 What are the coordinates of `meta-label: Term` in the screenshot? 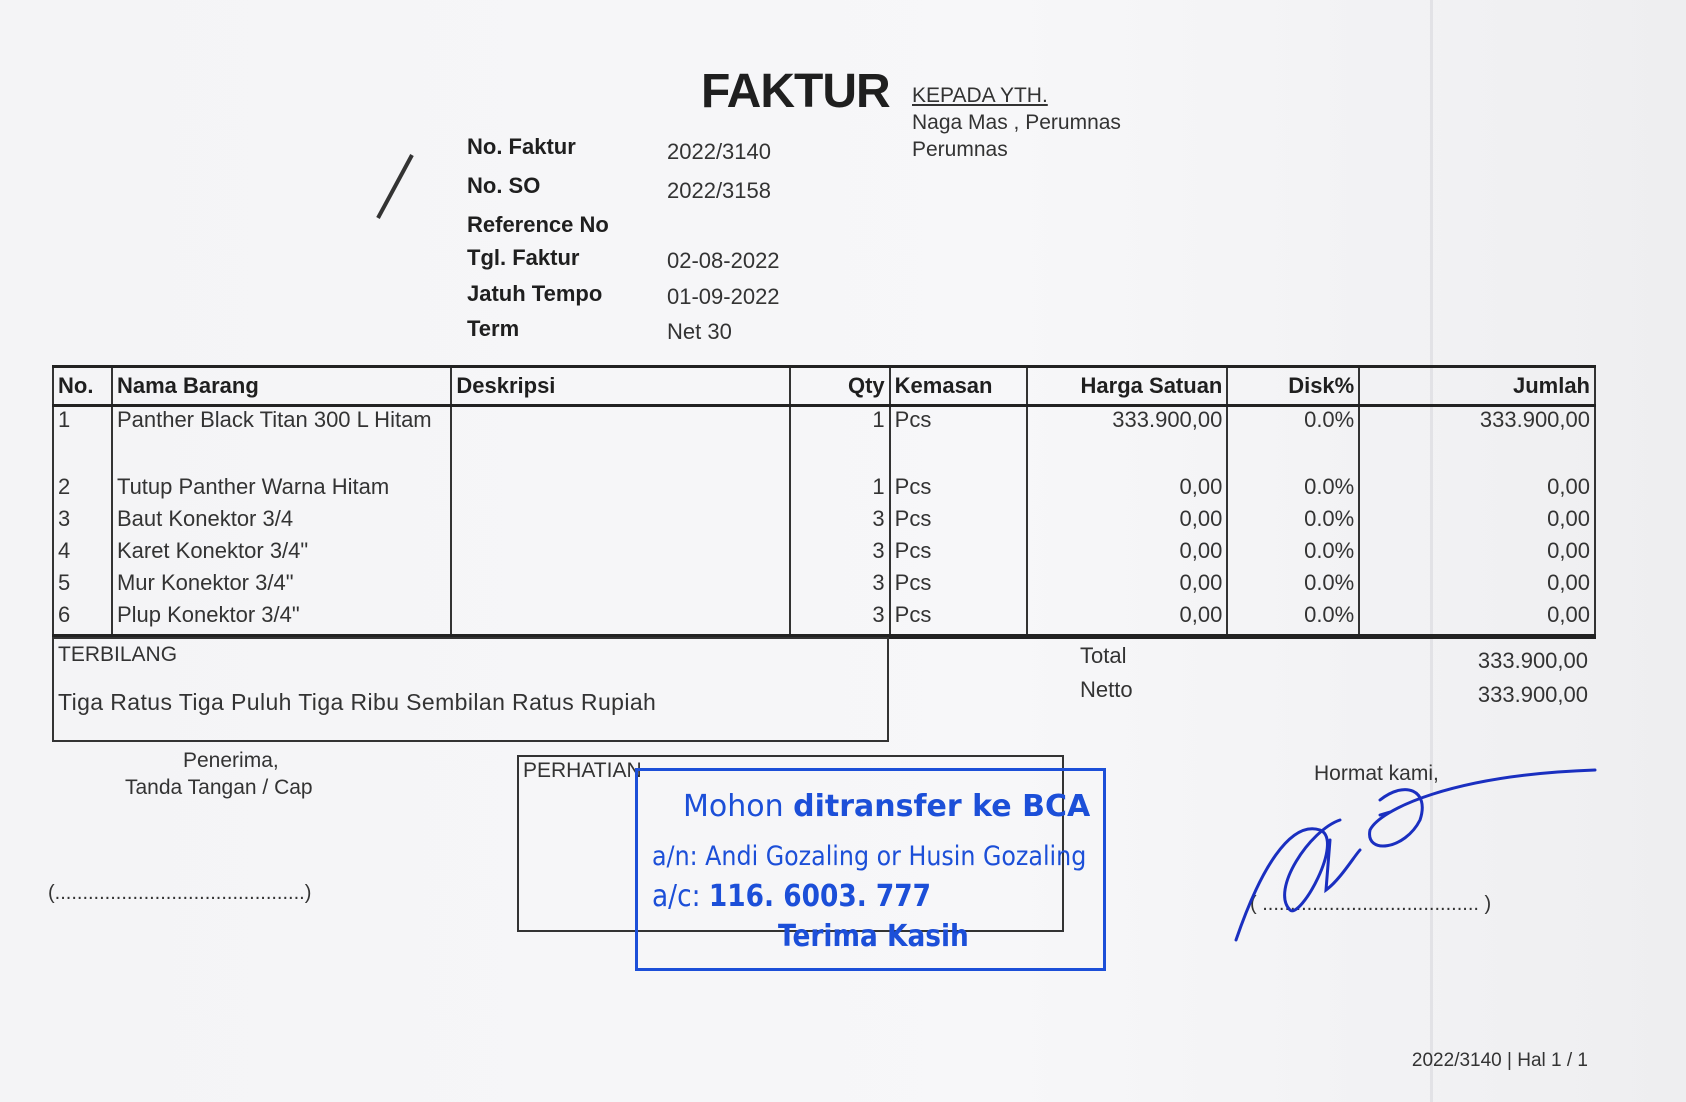 It's located at (493, 328).